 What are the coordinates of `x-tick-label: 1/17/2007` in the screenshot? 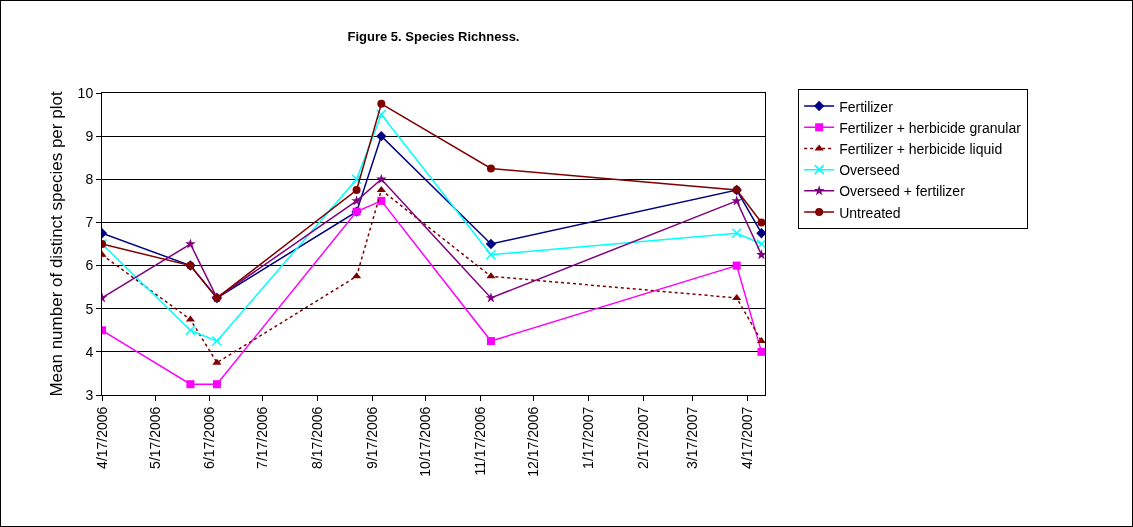 It's located at (587, 437).